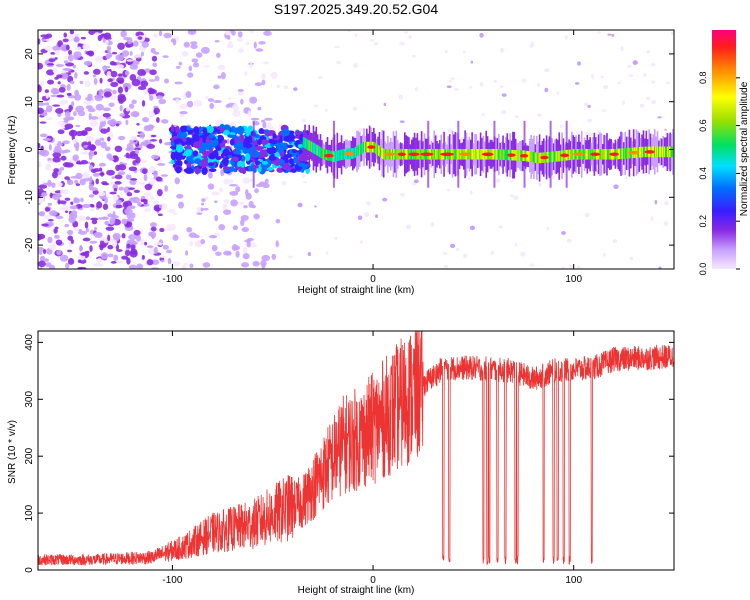  Describe the element at coordinates (373, 580) in the screenshot. I see `snr-x-tick-label: 0` at that location.